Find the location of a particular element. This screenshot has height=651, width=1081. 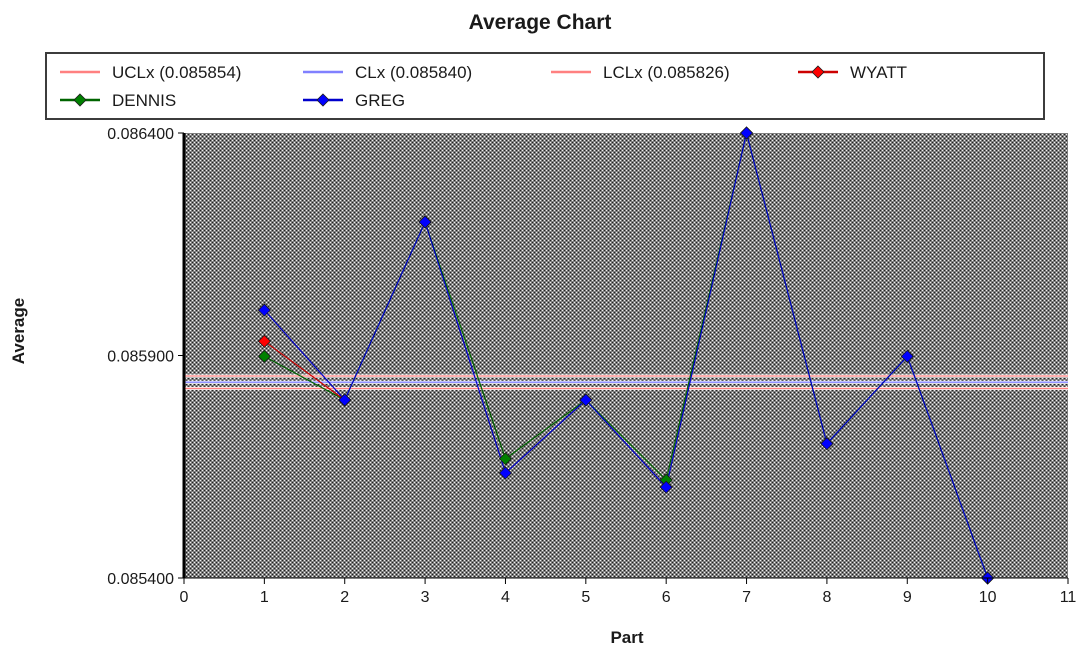

x-tick-label: 9 is located at coordinates (907, 597).